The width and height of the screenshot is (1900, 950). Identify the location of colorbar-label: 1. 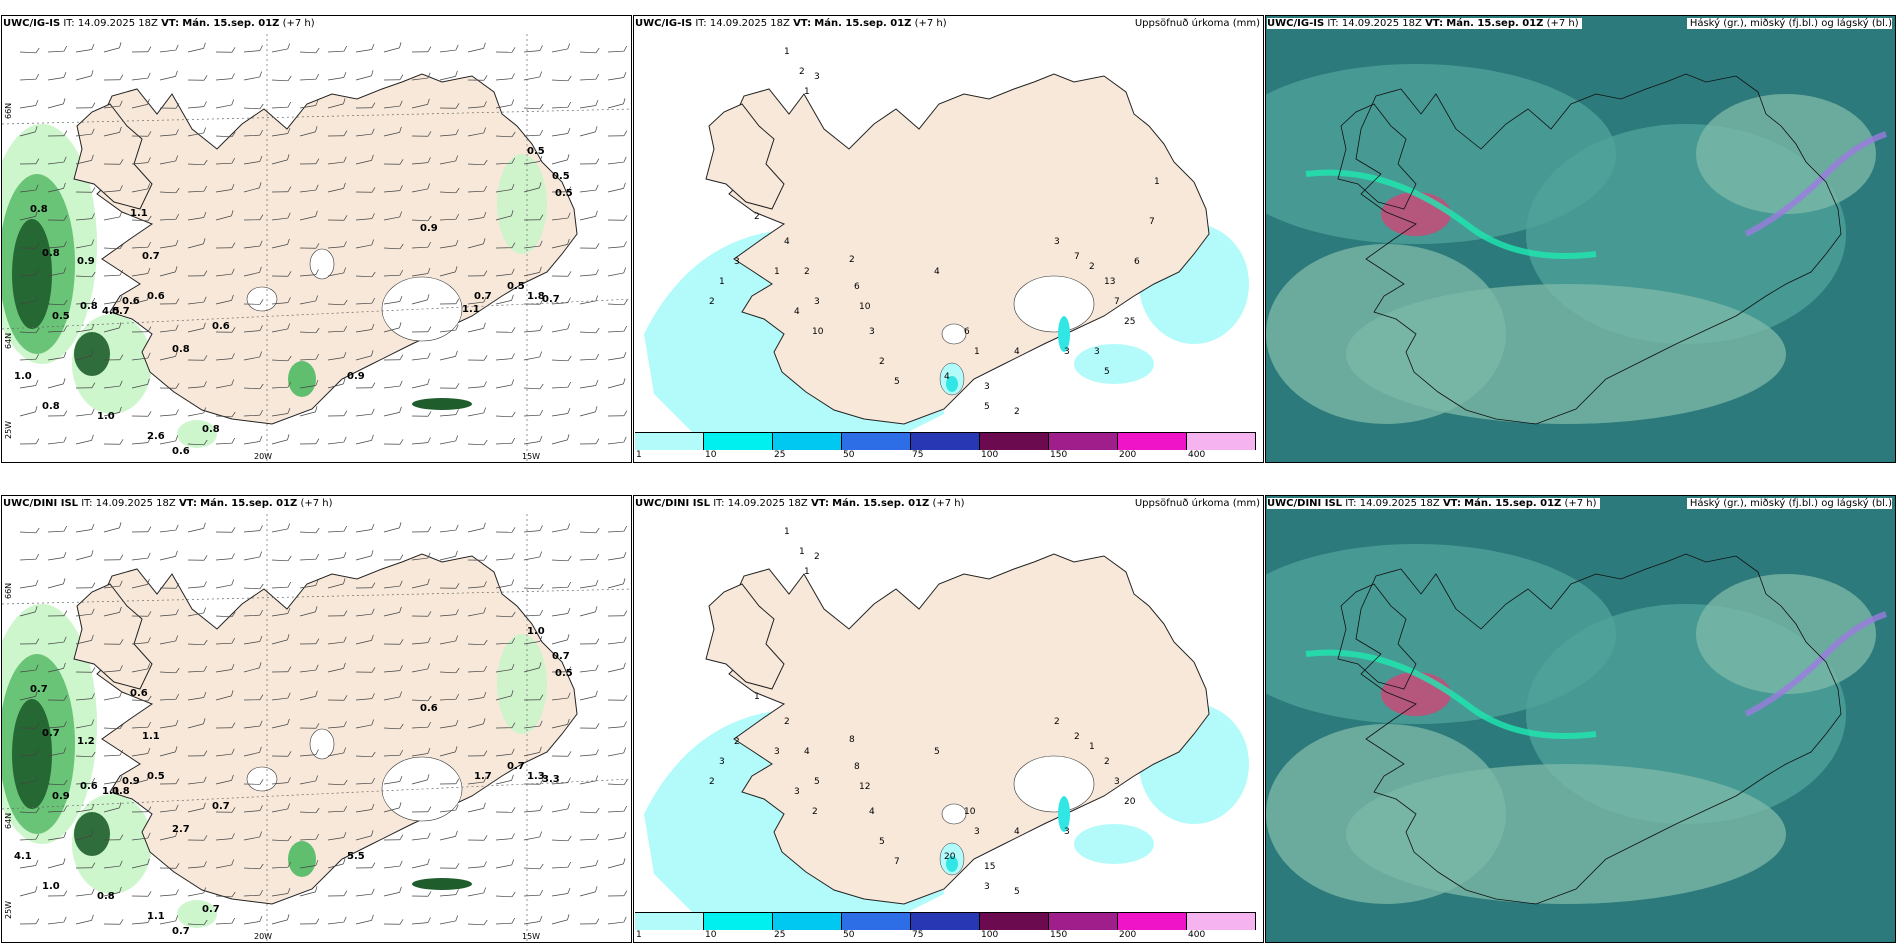
(639, 935).